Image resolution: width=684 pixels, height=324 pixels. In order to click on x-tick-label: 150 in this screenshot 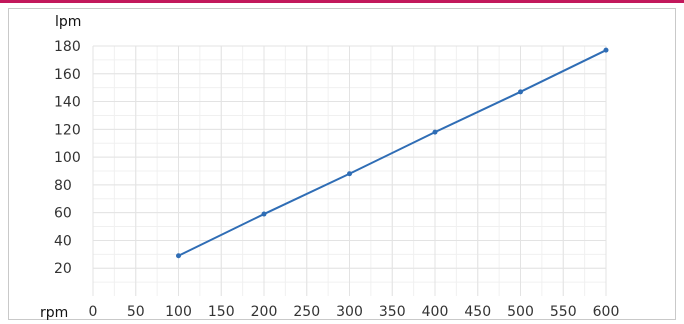, I will do `click(221, 312)`.